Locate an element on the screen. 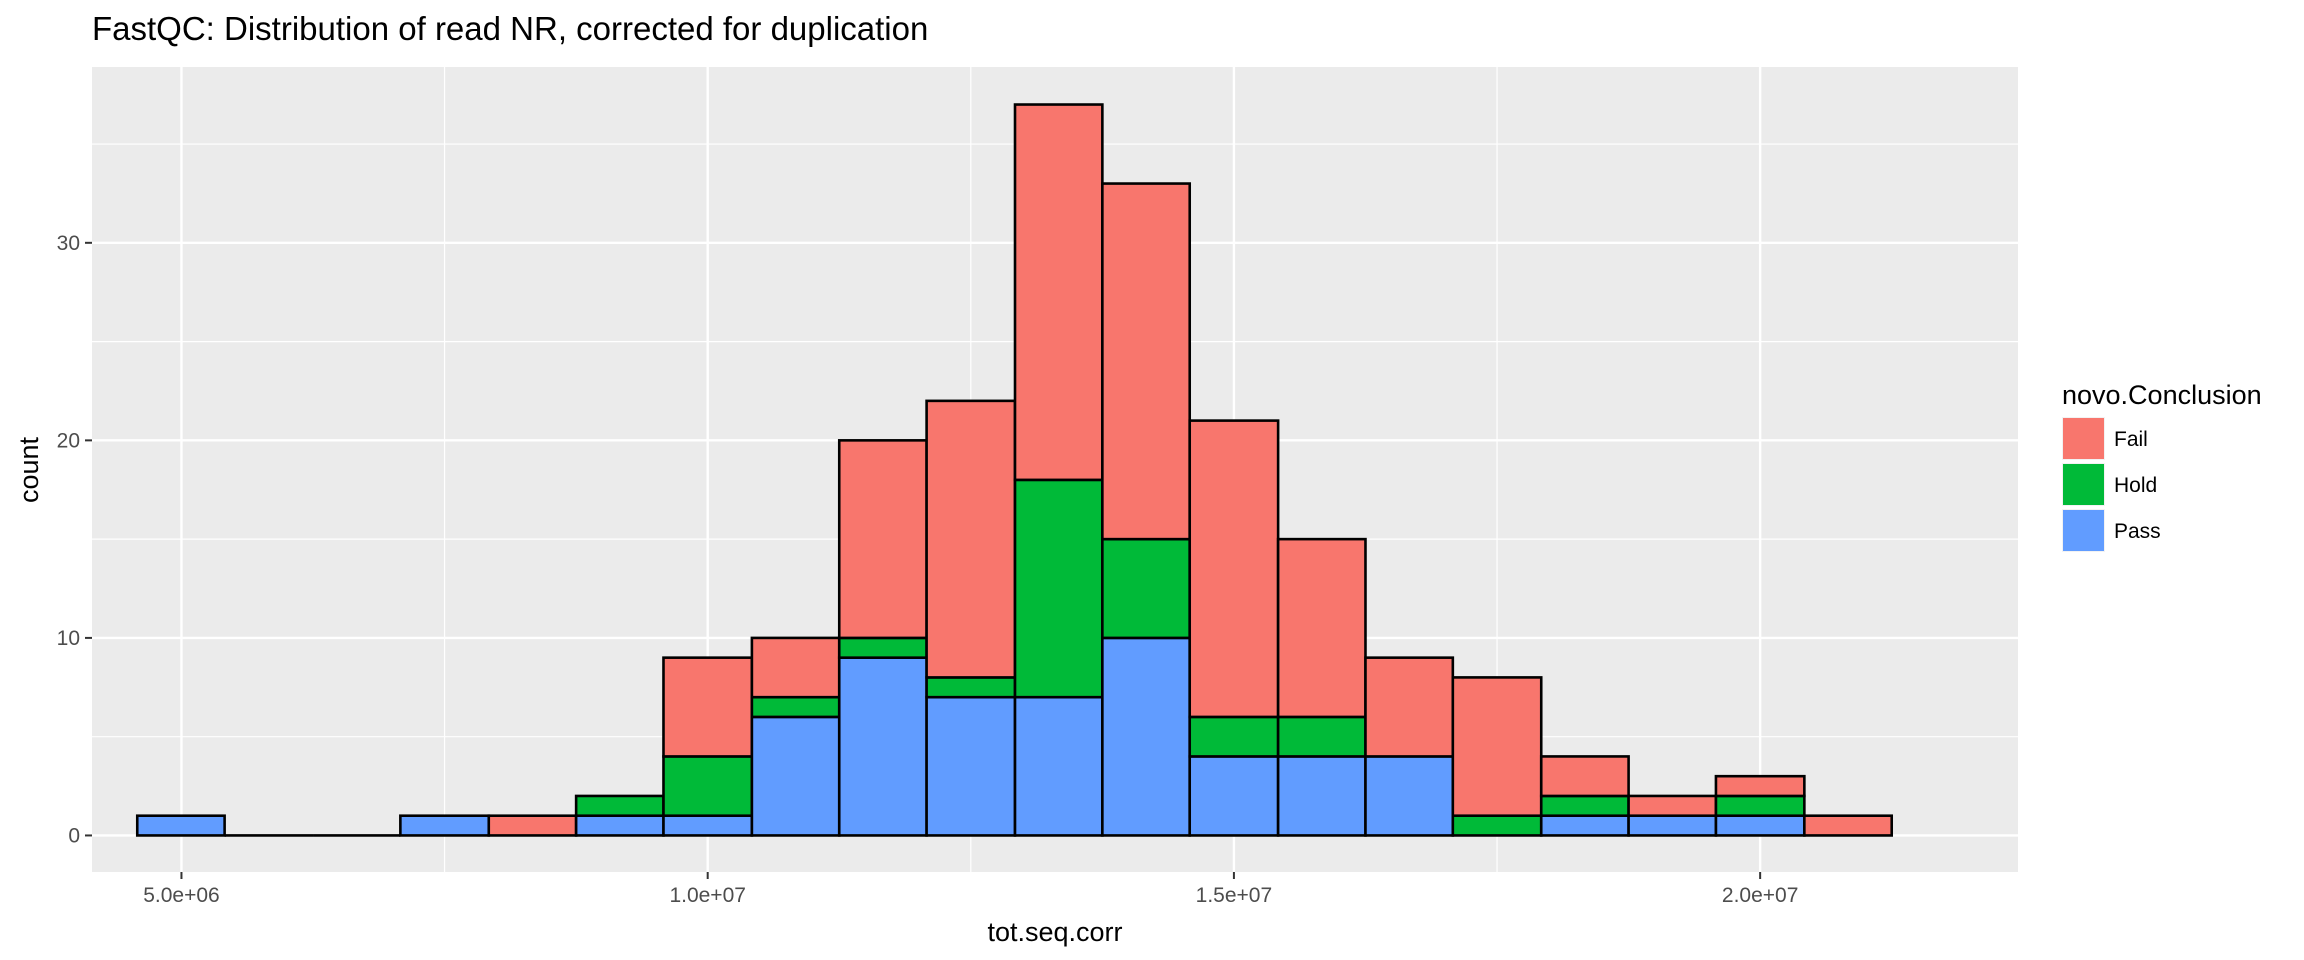 The width and height of the screenshot is (2304, 960). legend-swatch-fail is located at coordinates (2083, 438).